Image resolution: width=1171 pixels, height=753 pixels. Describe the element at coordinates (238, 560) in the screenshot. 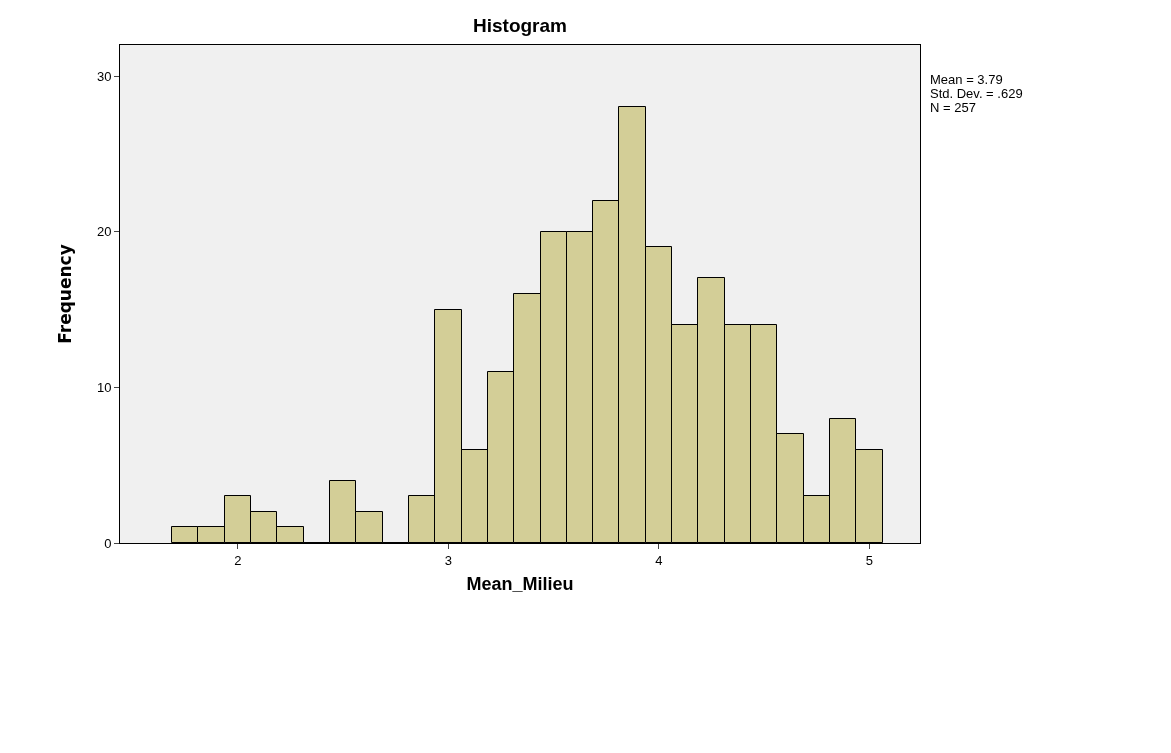

I see `x-tick-label: 2` at that location.